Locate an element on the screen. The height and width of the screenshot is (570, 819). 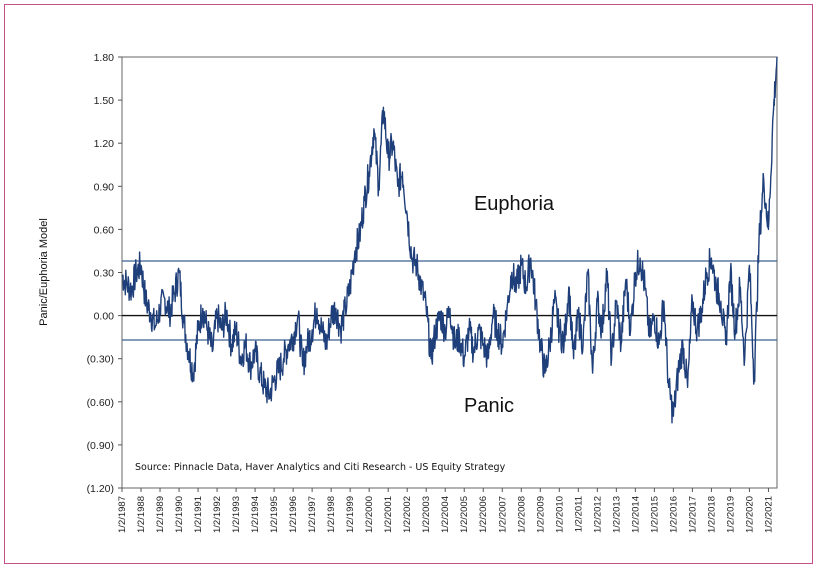
x-tick-label: 1/2/1988 is located at coordinates (141, 514).